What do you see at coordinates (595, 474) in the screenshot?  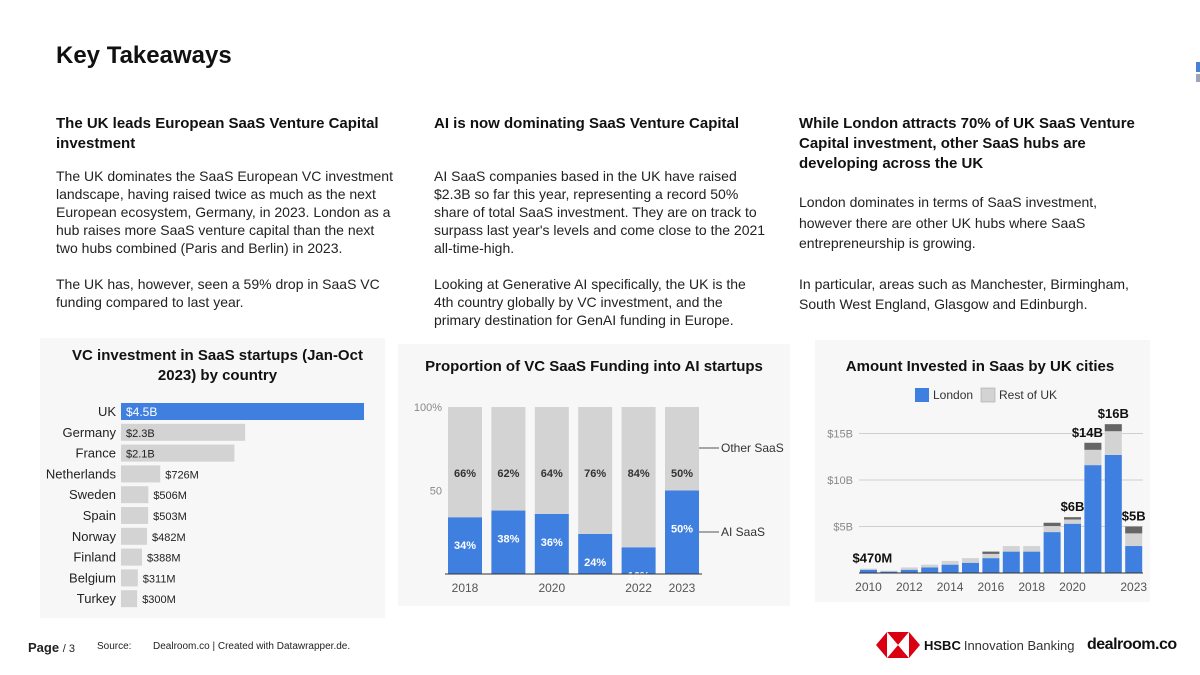 I see `other-saas-value-label: 76%` at bounding box center [595, 474].